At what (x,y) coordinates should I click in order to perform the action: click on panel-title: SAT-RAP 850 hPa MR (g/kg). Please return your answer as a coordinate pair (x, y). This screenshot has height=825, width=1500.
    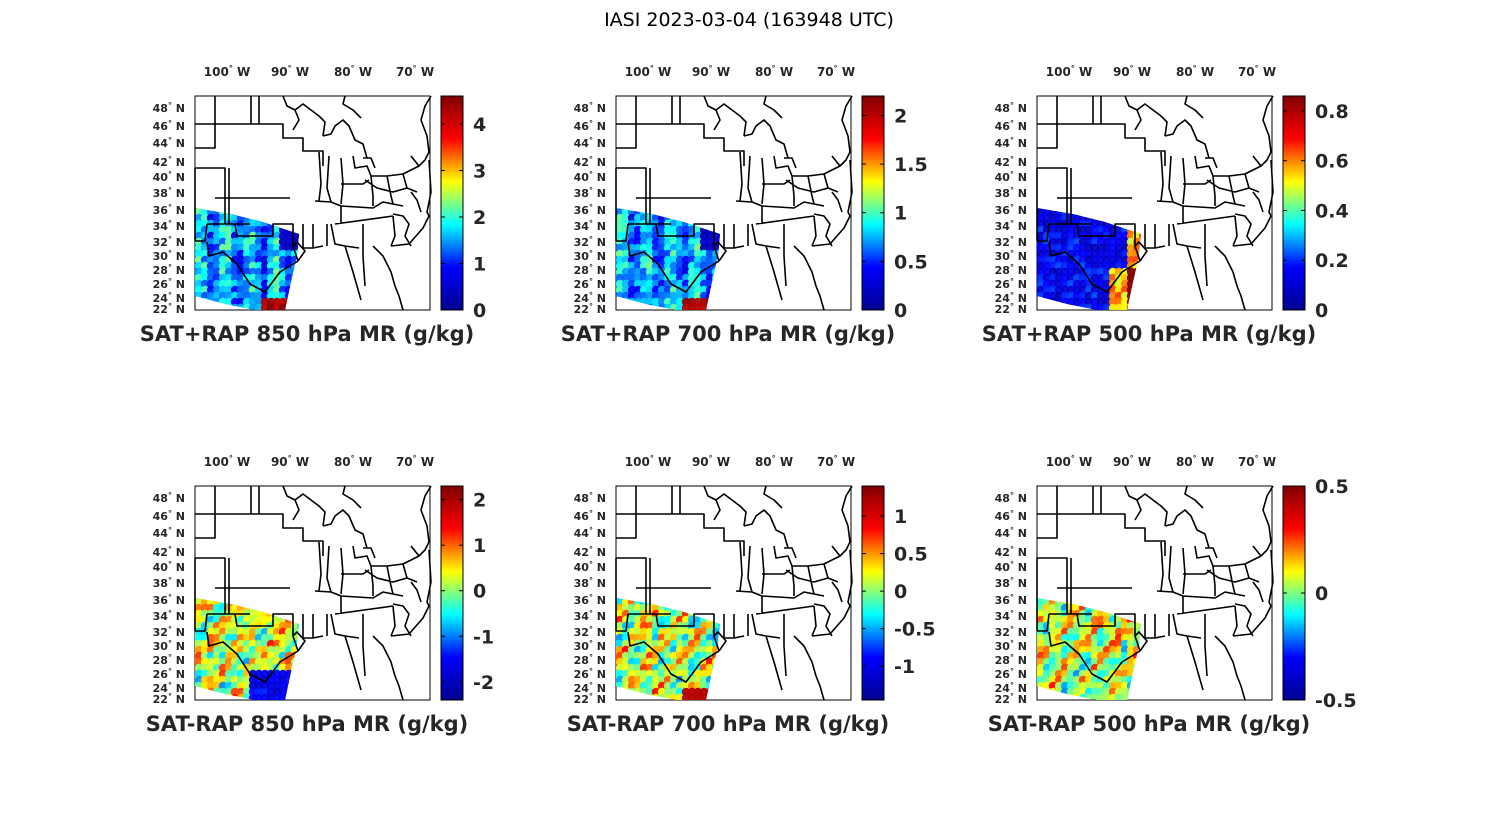
    Looking at the image, I should click on (307, 724).